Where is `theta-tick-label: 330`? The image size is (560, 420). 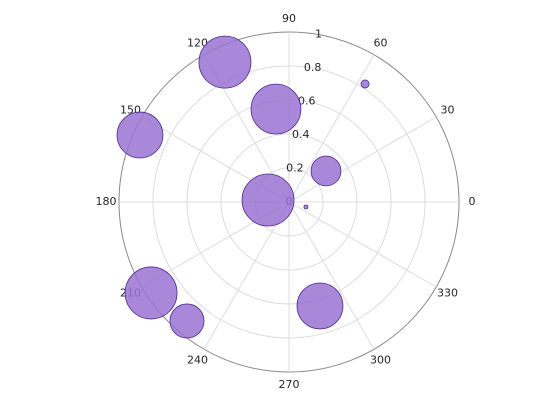
theta-tick-label: 330 is located at coordinates (447, 293).